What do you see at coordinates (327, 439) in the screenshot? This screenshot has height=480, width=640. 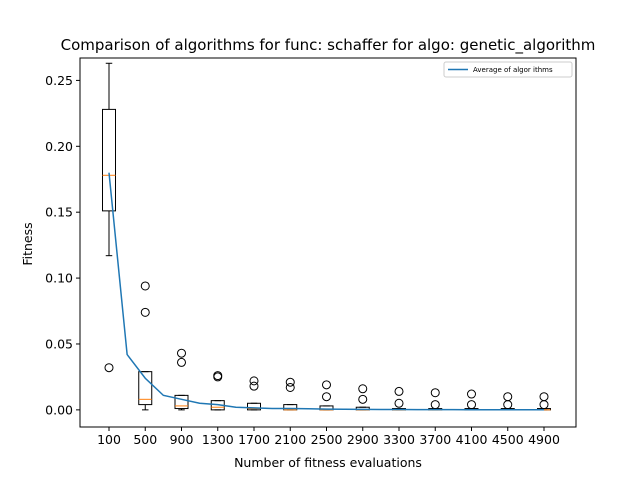 I see `x-tick-label: 2500` at bounding box center [327, 439].